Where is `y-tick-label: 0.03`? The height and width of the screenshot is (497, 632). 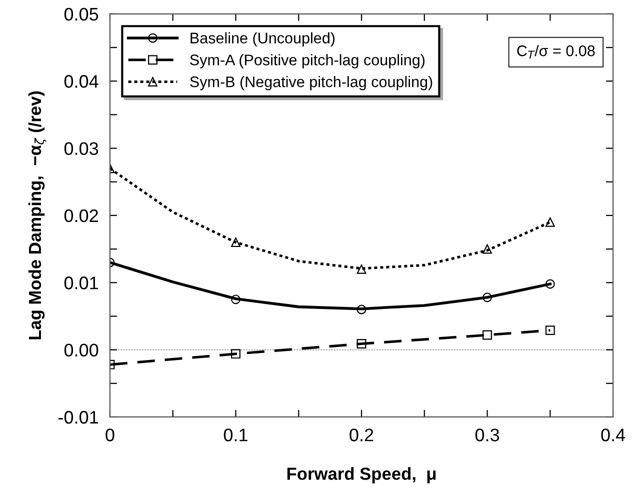
y-tick-label: 0.03 is located at coordinates (81, 148).